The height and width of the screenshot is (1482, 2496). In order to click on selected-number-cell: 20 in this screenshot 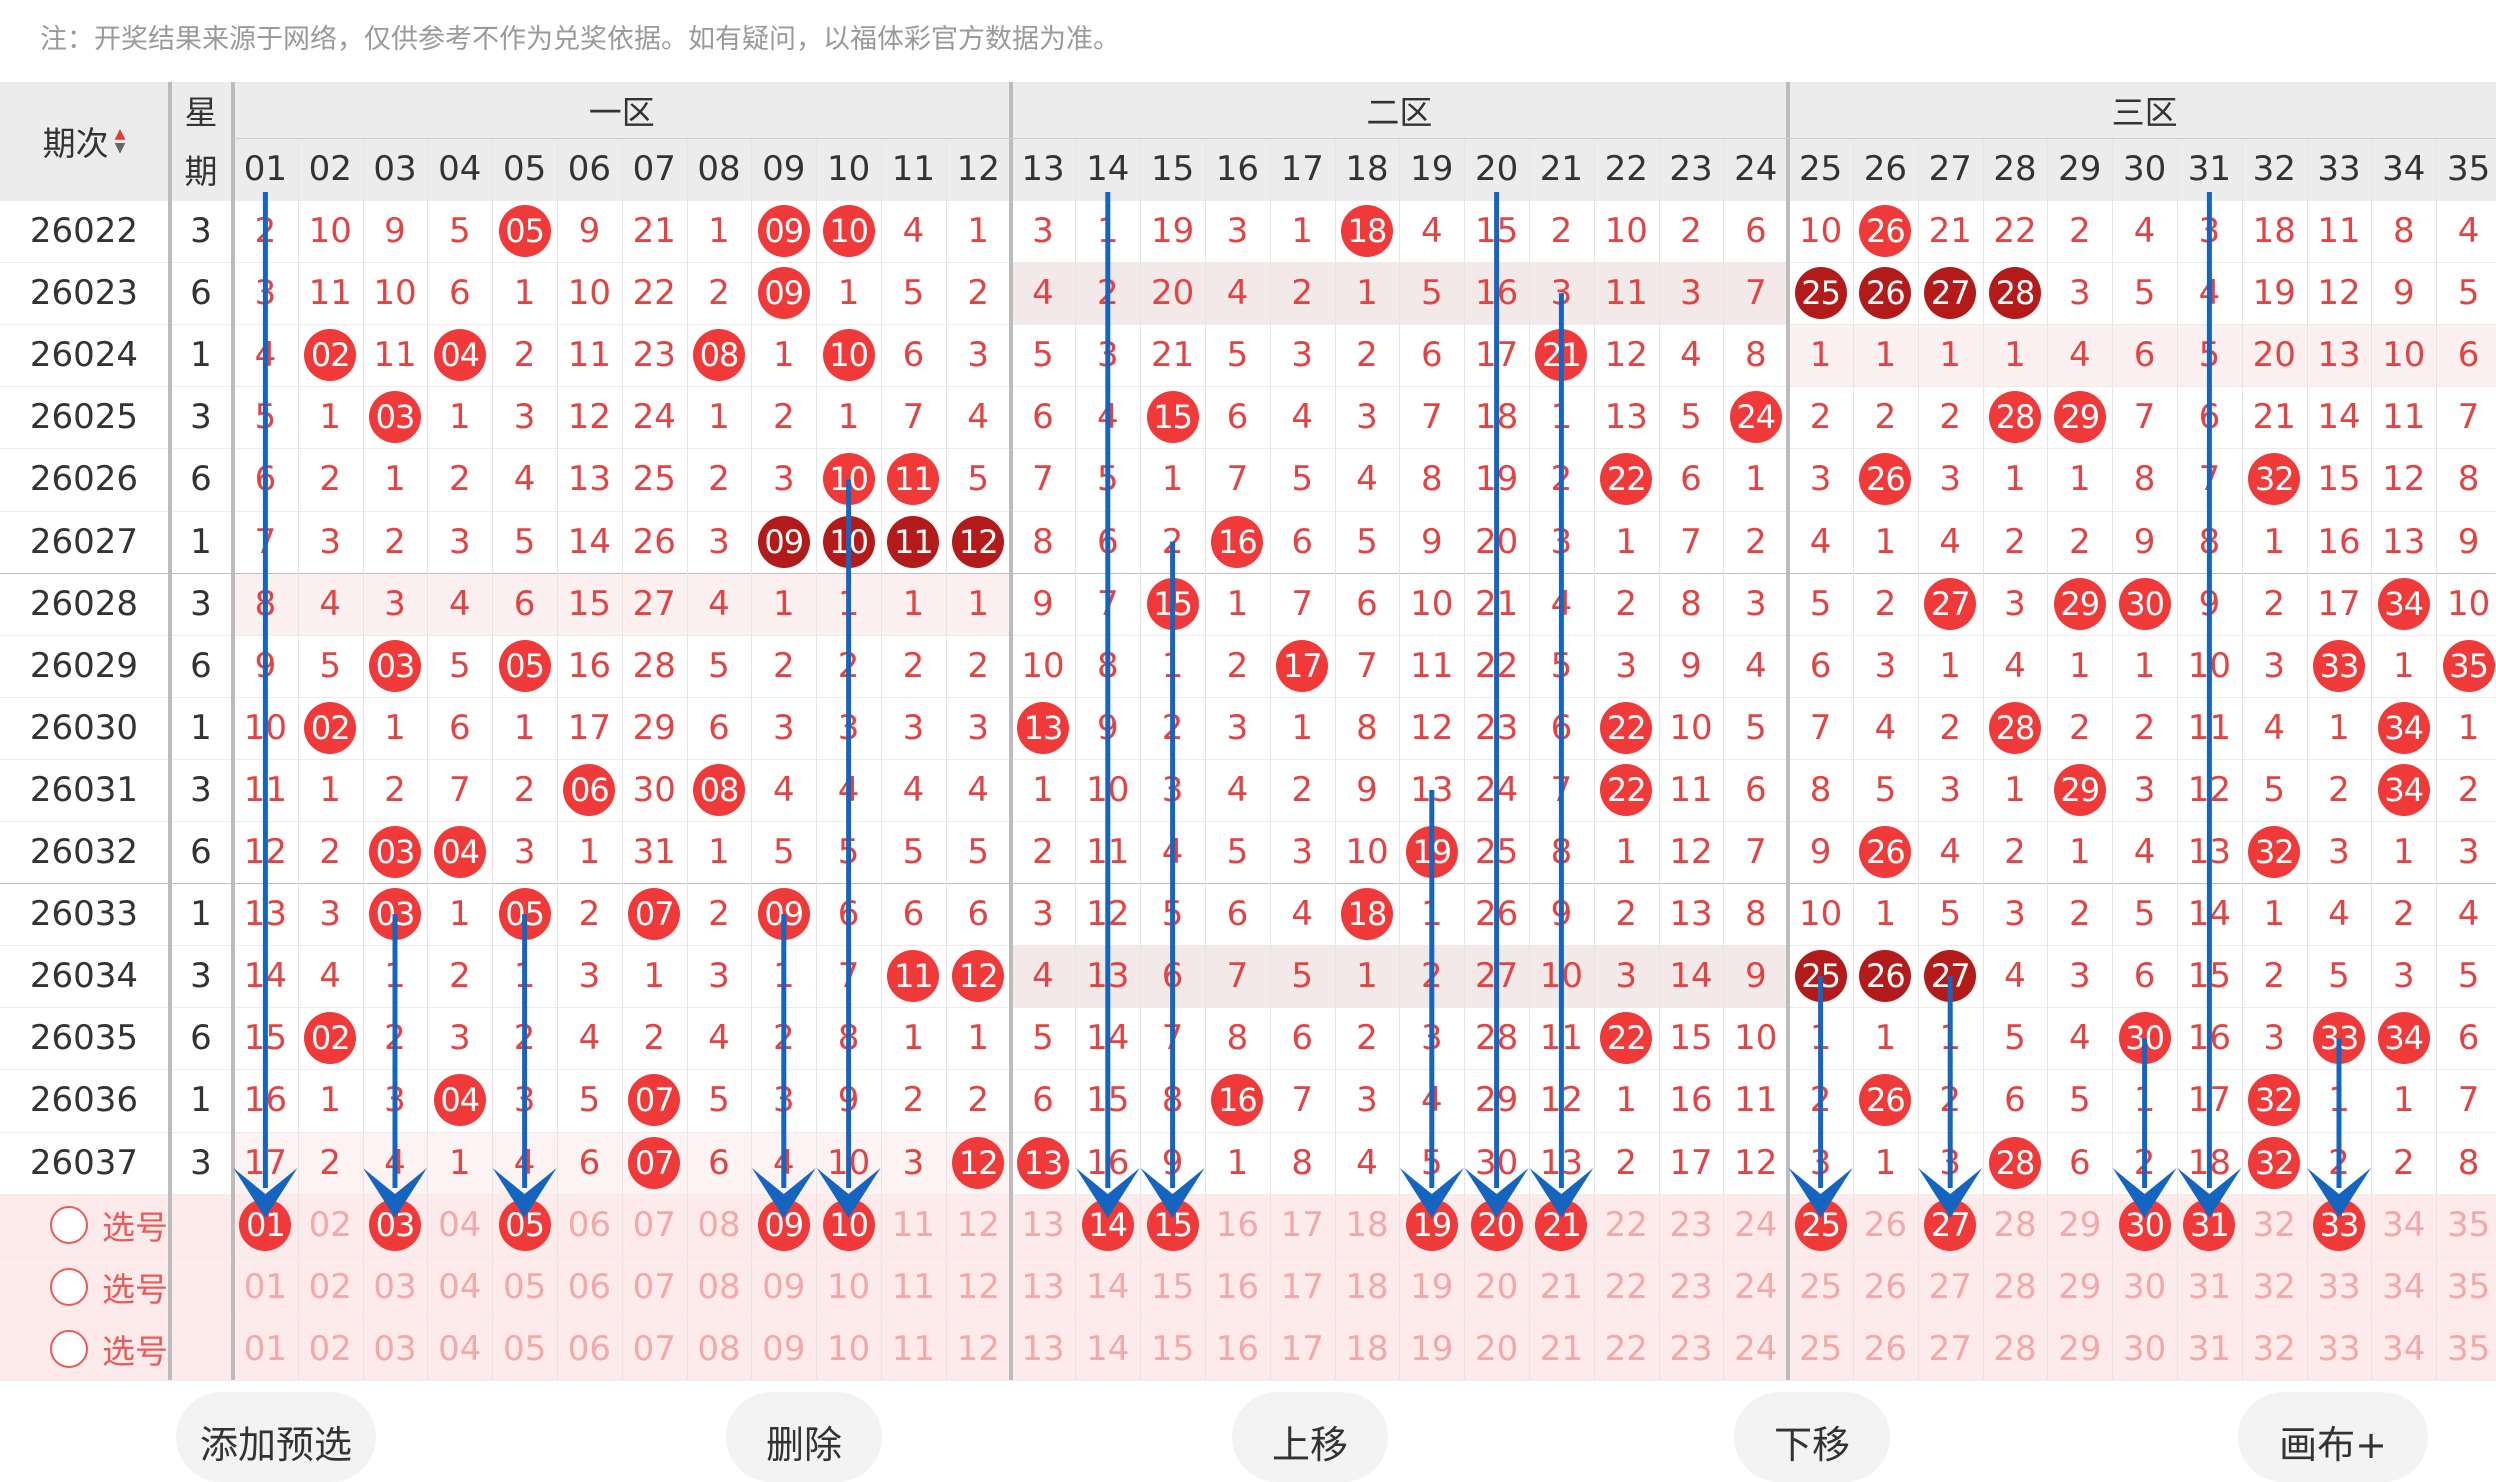, I will do `click(1496, 1225)`.